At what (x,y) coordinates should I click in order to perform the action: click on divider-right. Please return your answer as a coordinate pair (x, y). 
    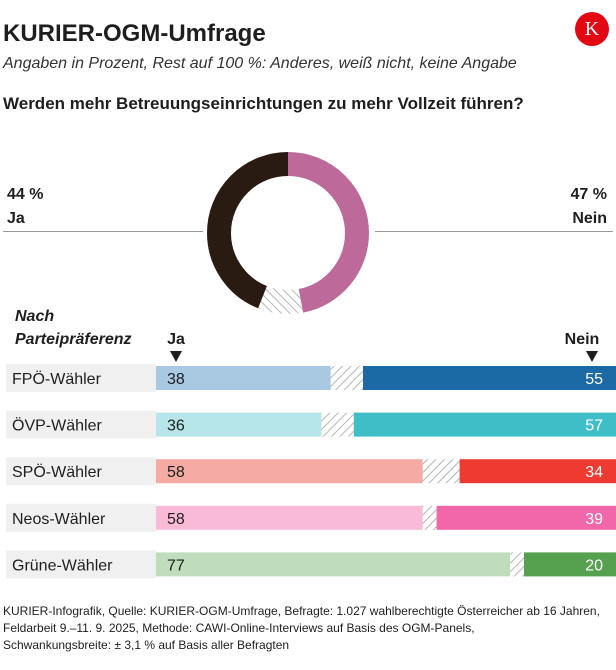
    Looking at the image, I should click on (494, 231).